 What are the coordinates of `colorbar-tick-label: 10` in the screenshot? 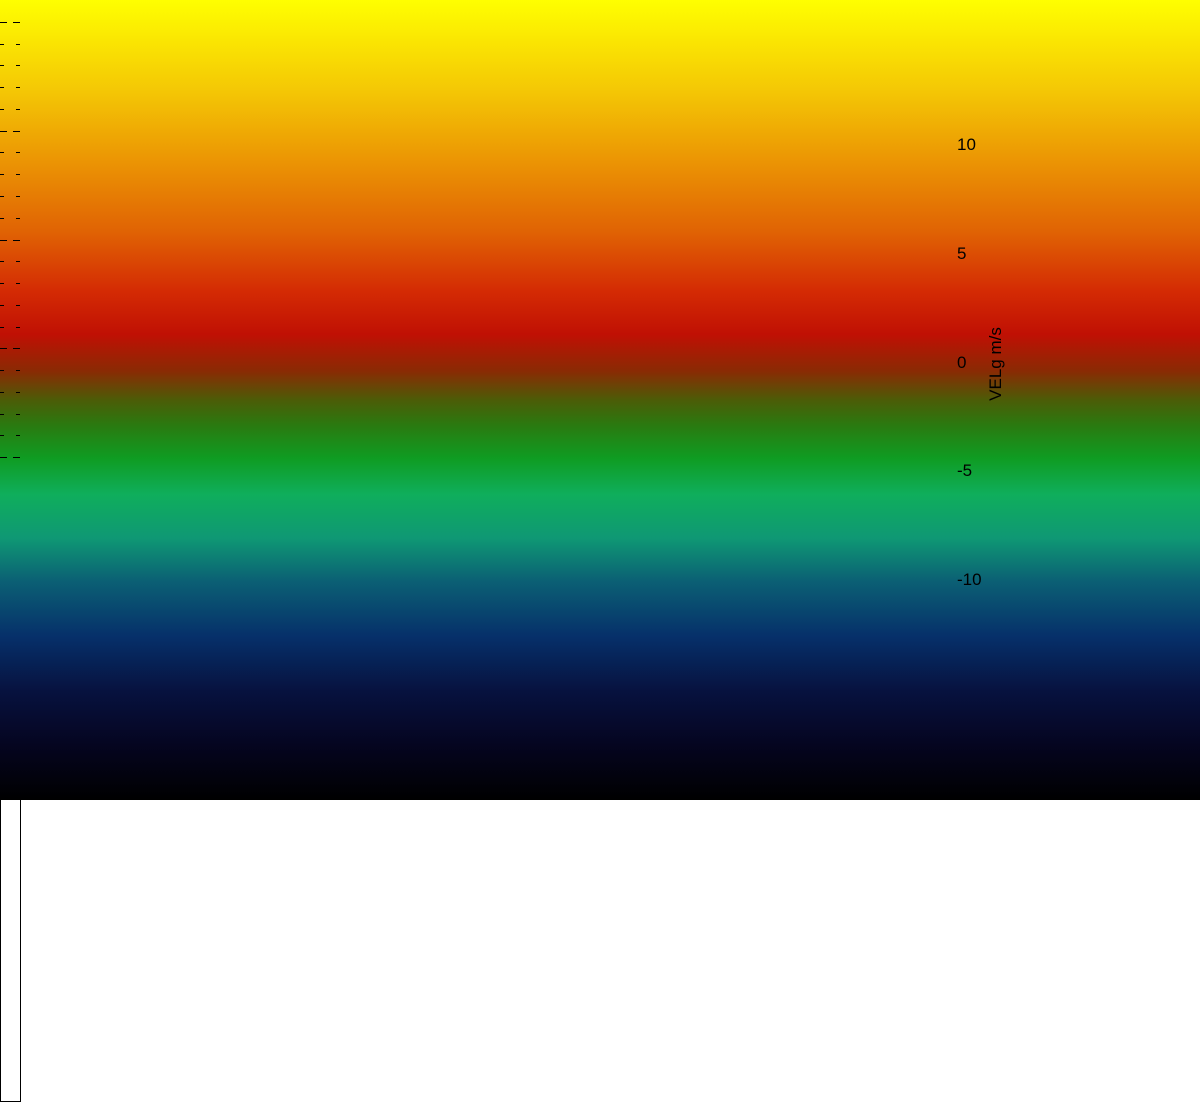 It's located at (966, 144).